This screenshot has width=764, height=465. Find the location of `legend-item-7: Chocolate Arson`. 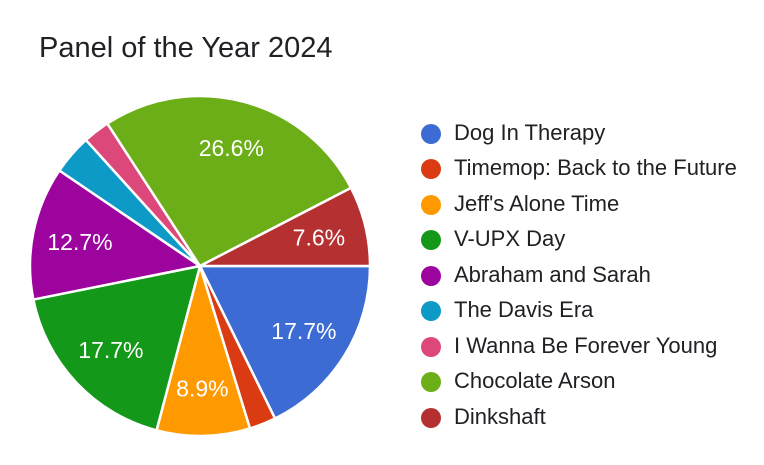

legend-item-7: Chocolate Arson is located at coordinates (579, 383).